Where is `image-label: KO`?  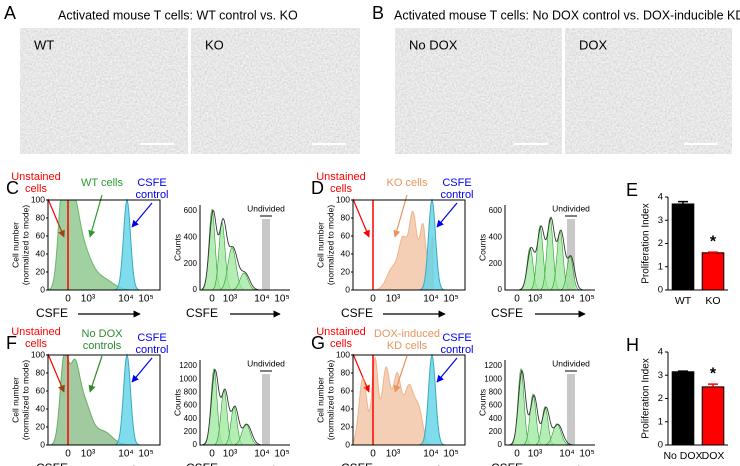 image-label: KO is located at coordinates (214, 44).